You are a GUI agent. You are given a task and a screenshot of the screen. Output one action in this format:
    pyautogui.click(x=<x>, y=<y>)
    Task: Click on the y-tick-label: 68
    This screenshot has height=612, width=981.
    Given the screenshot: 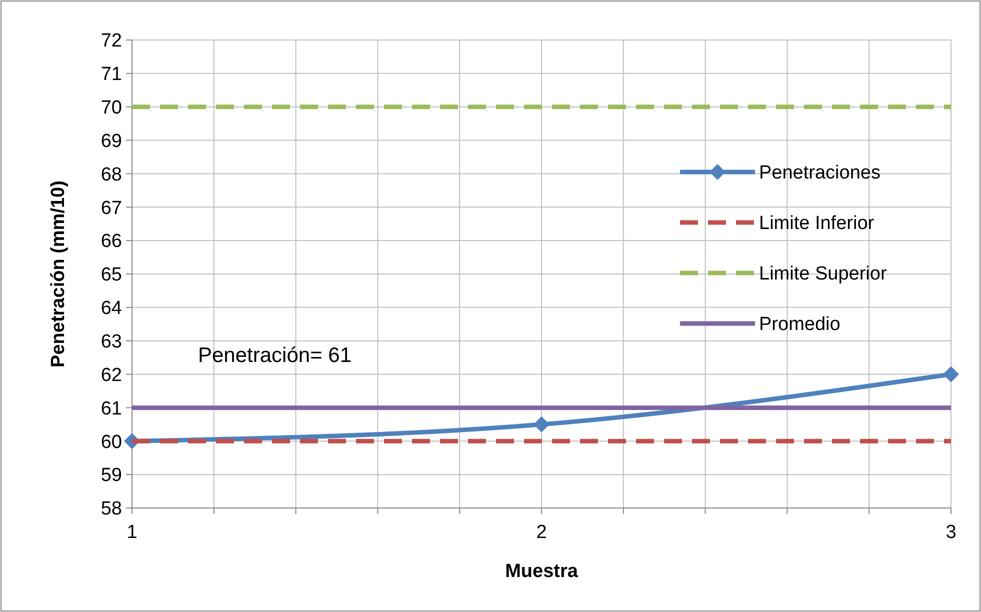 What is the action you would take?
    pyautogui.click(x=111, y=175)
    